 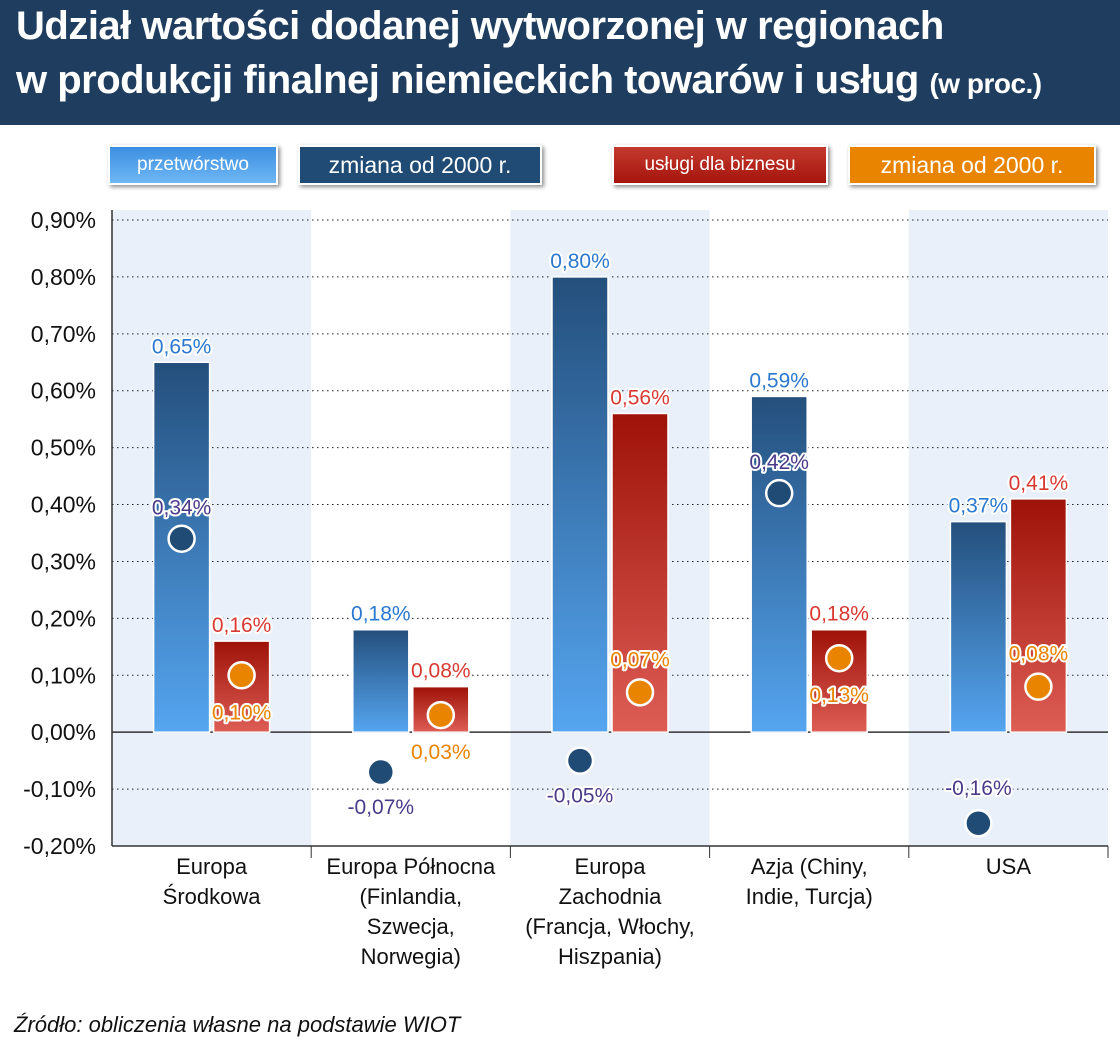 I want to click on data-label-business-services-change: 0,13%, so click(x=839, y=695).